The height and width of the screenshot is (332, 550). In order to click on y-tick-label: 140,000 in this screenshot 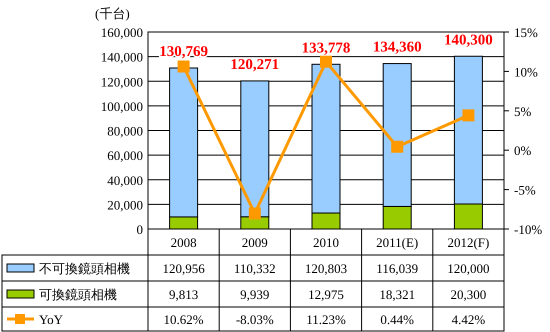, I will do `click(121, 57)`.